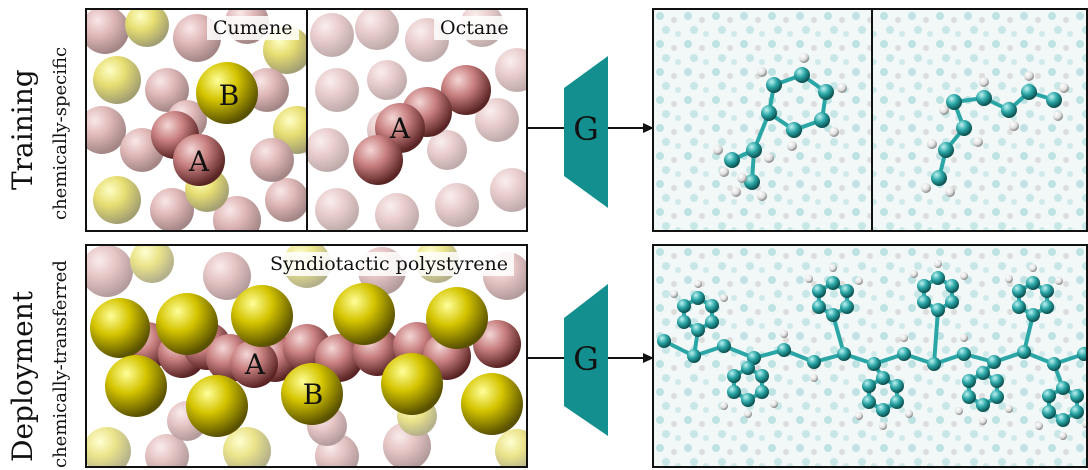 The height and width of the screenshot is (470, 1088). What do you see at coordinates (253, 28) in the screenshot?
I see `panel-label-cumene: Cumene` at bounding box center [253, 28].